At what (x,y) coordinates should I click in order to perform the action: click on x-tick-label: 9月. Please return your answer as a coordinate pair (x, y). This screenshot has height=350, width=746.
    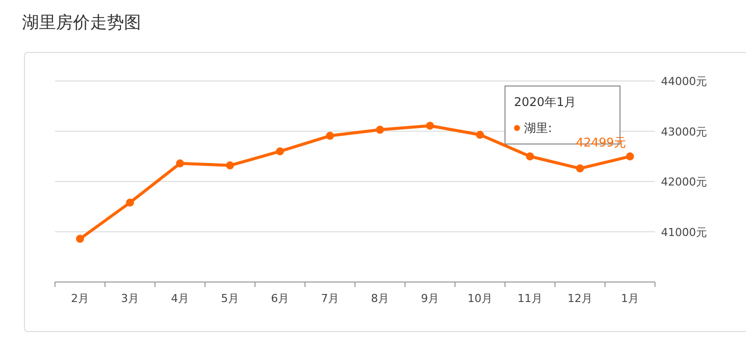
    Looking at the image, I should click on (430, 298).